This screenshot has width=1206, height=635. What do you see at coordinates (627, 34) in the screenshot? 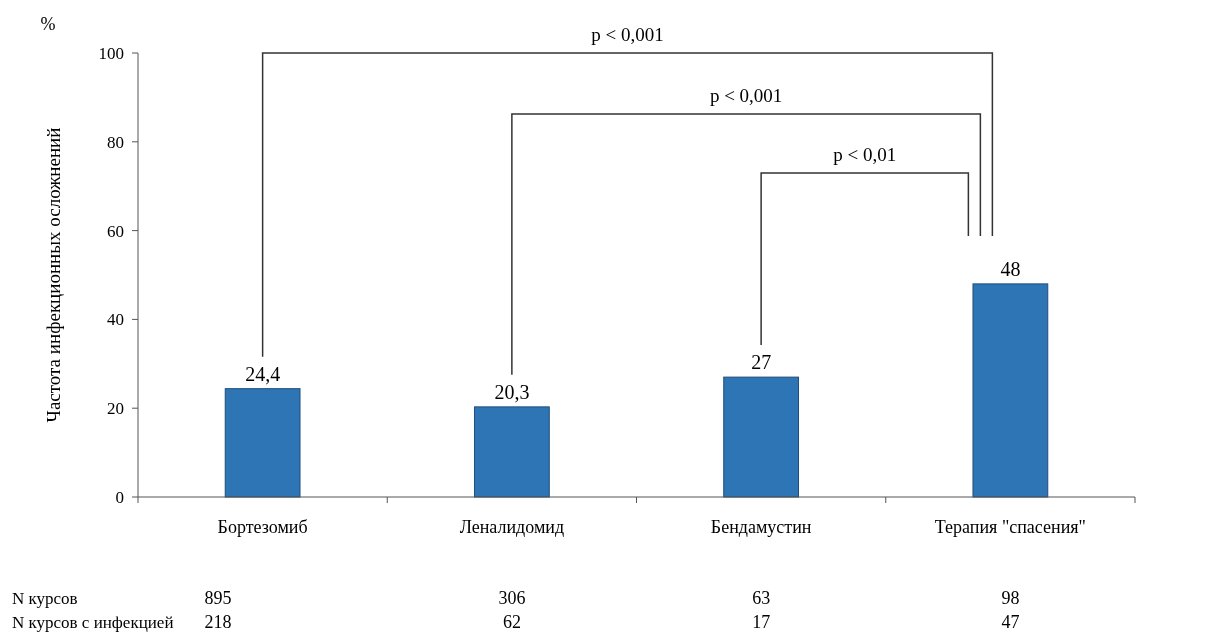
I see `text: p < 0,001` at bounding box center [627, 34].